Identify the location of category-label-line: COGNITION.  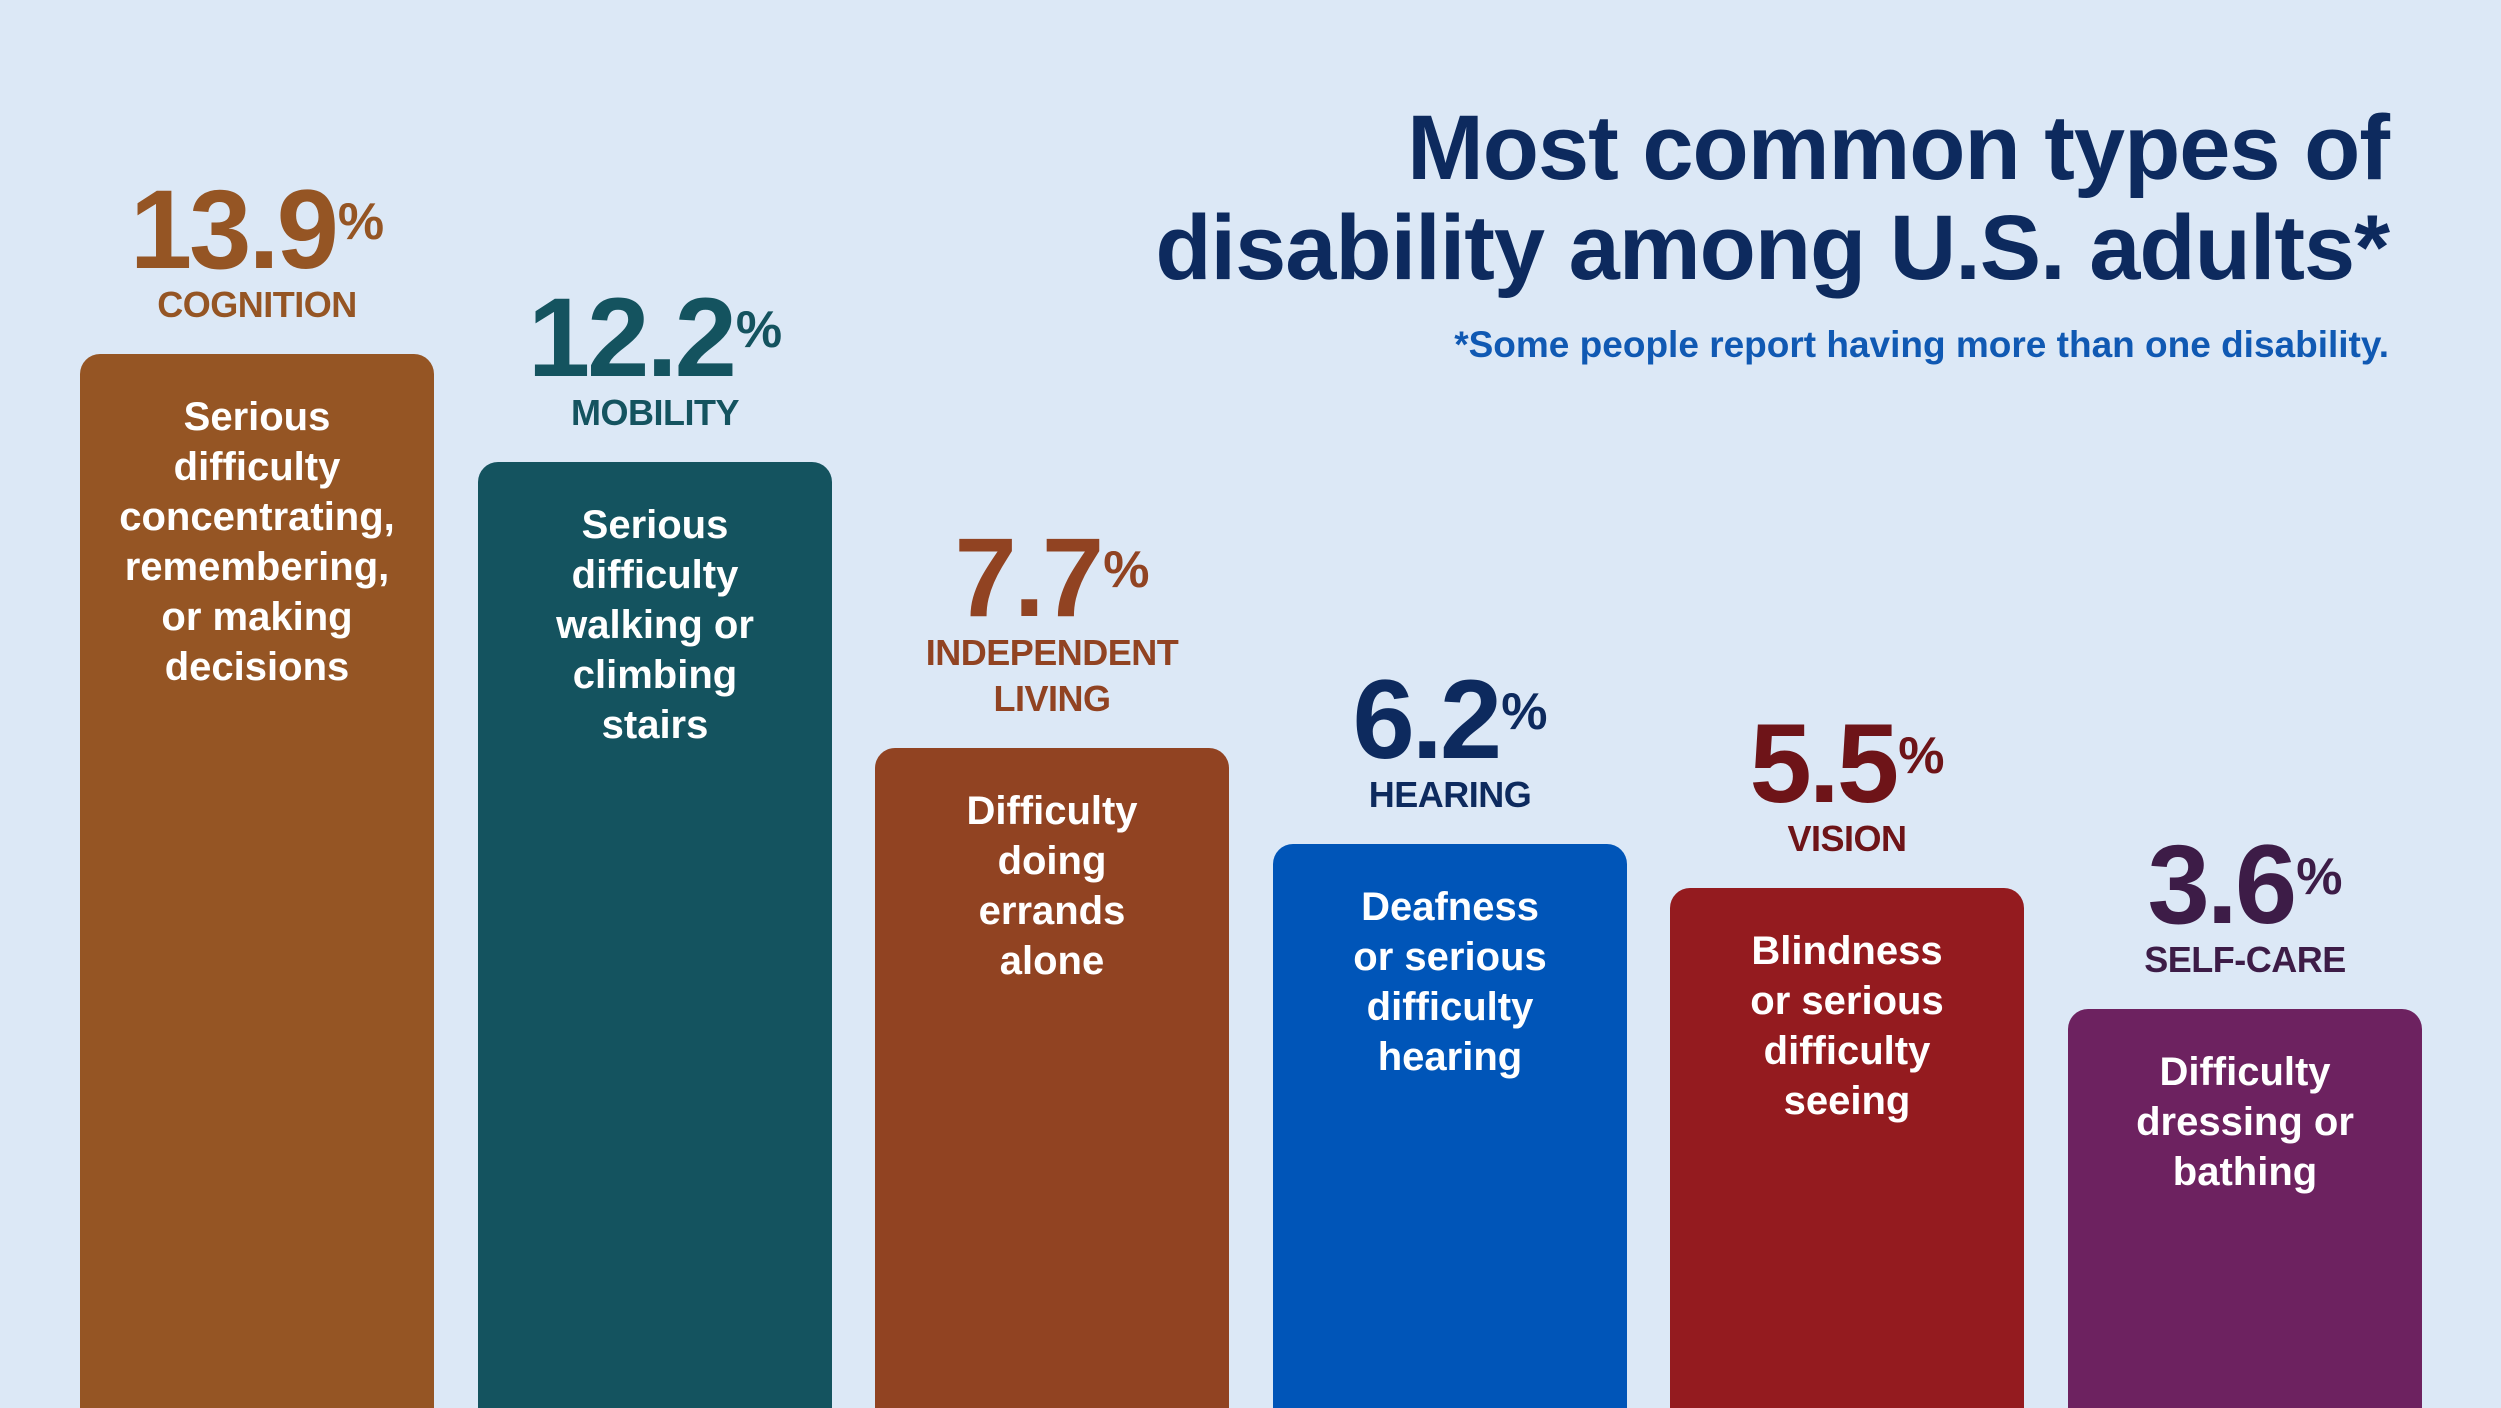
(257, 304).